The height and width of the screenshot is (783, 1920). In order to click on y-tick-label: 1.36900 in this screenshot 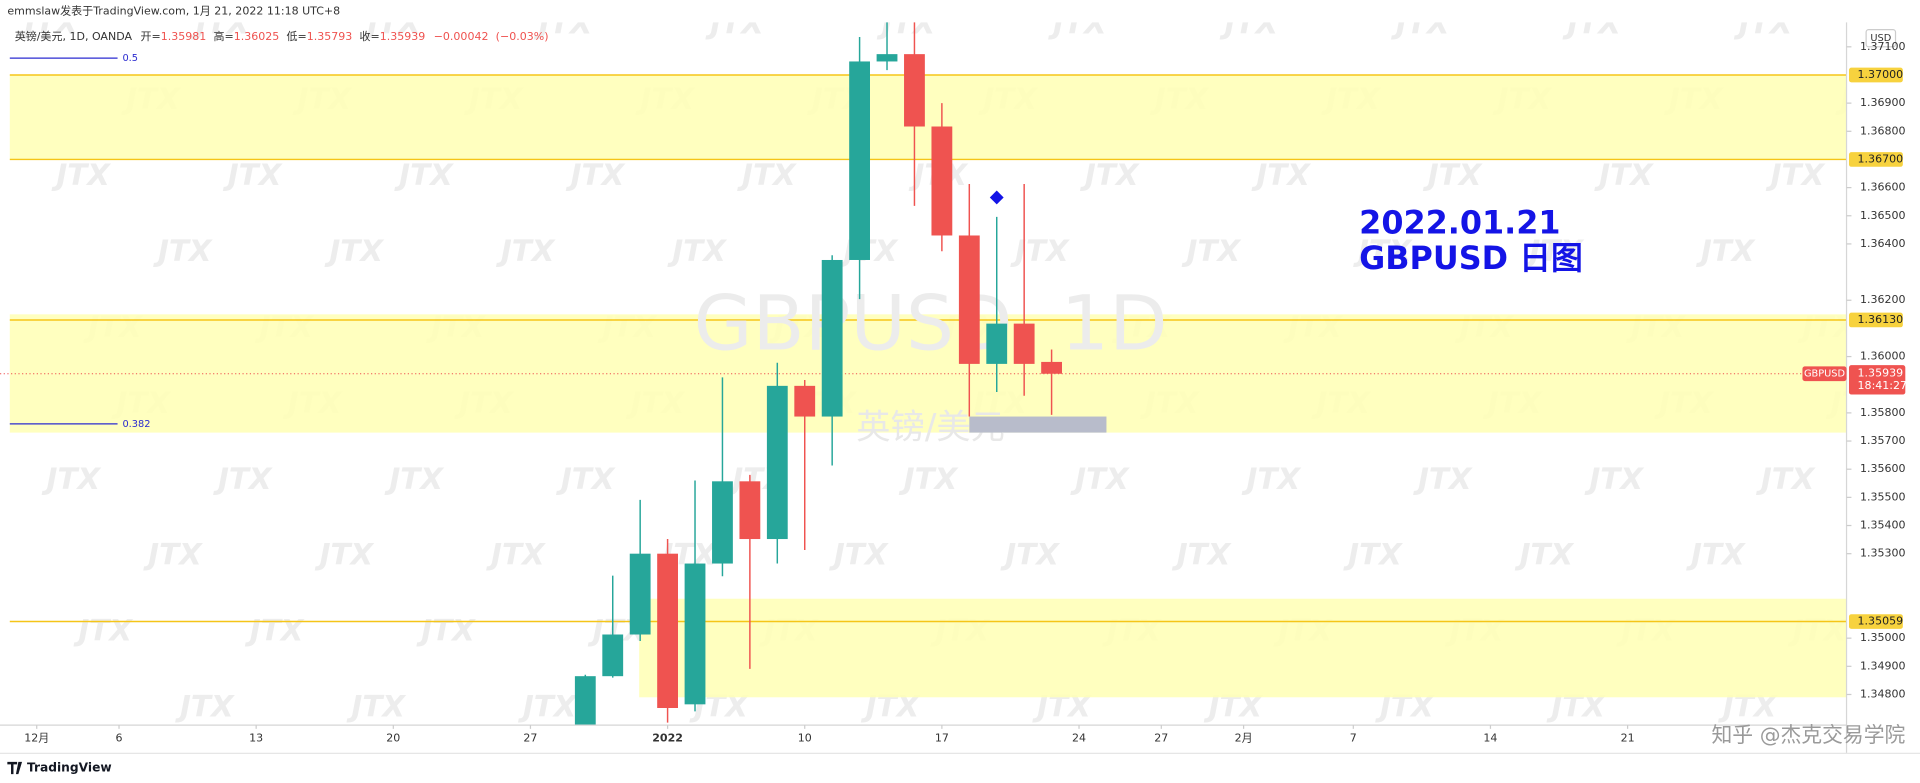, I will do `click(1883, 102)`.